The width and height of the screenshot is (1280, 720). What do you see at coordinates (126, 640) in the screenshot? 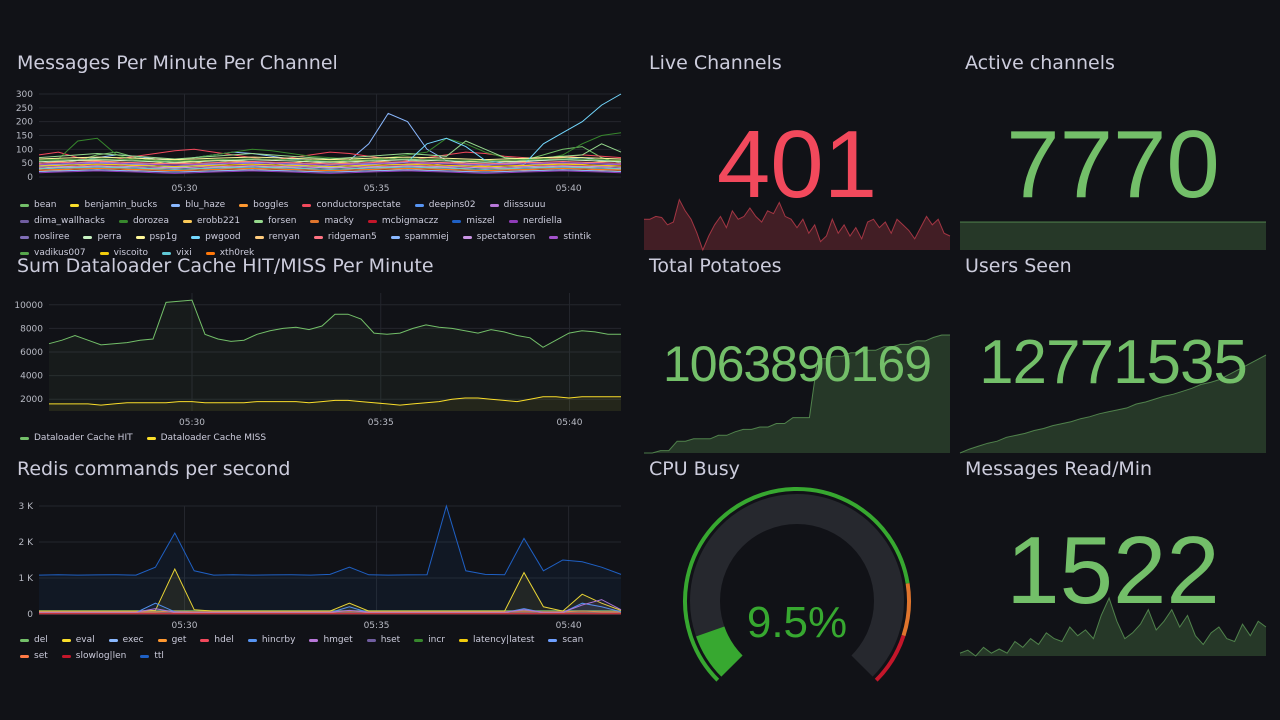
I see `legend-item-exec: exec` at bounding box center [126, 640].